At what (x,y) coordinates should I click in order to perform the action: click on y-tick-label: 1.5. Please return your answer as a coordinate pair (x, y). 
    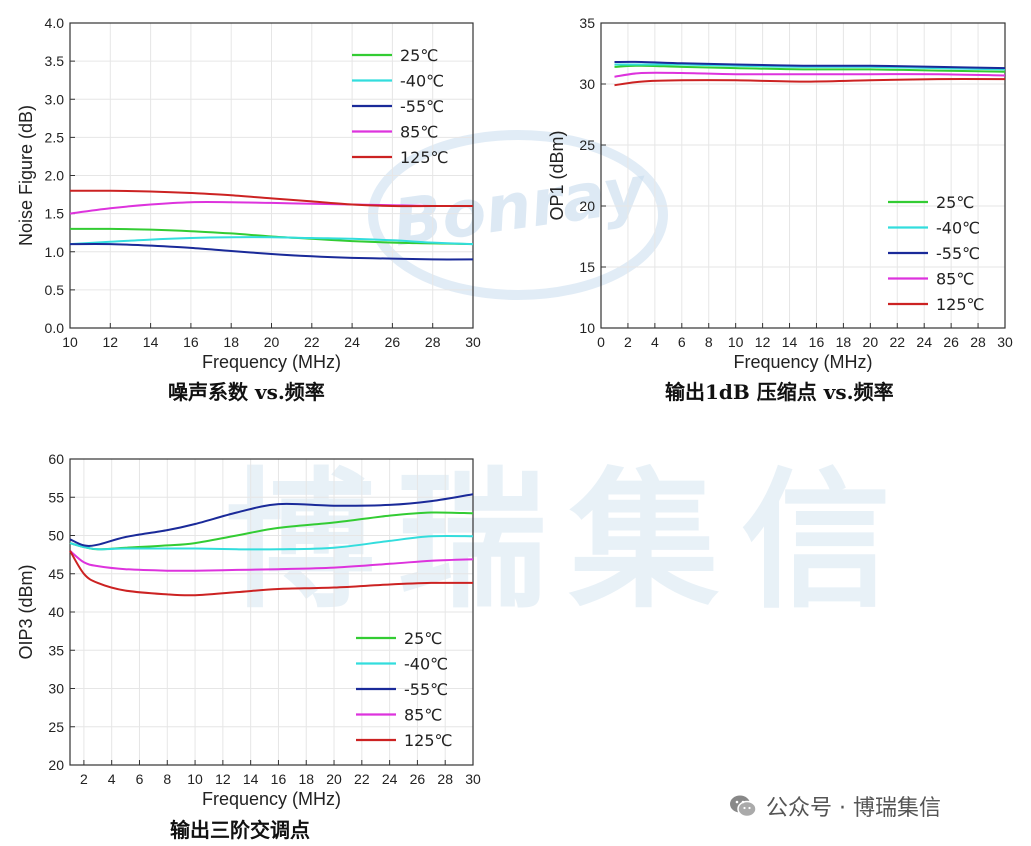
    Looking at the image, I should click on (55, 214).